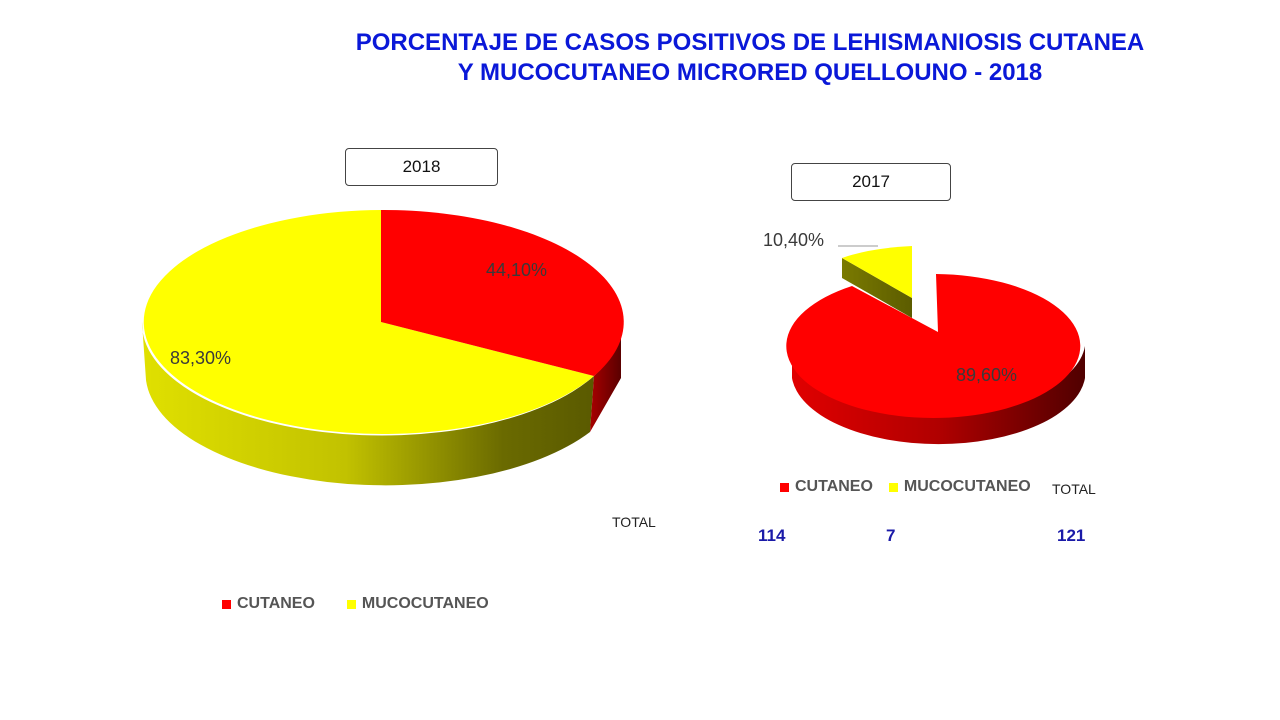 The image size is (1280, 720). I want to click on legend-2017-item-mucocutaneo: MUCOCUTANEO, so click(959, 487).